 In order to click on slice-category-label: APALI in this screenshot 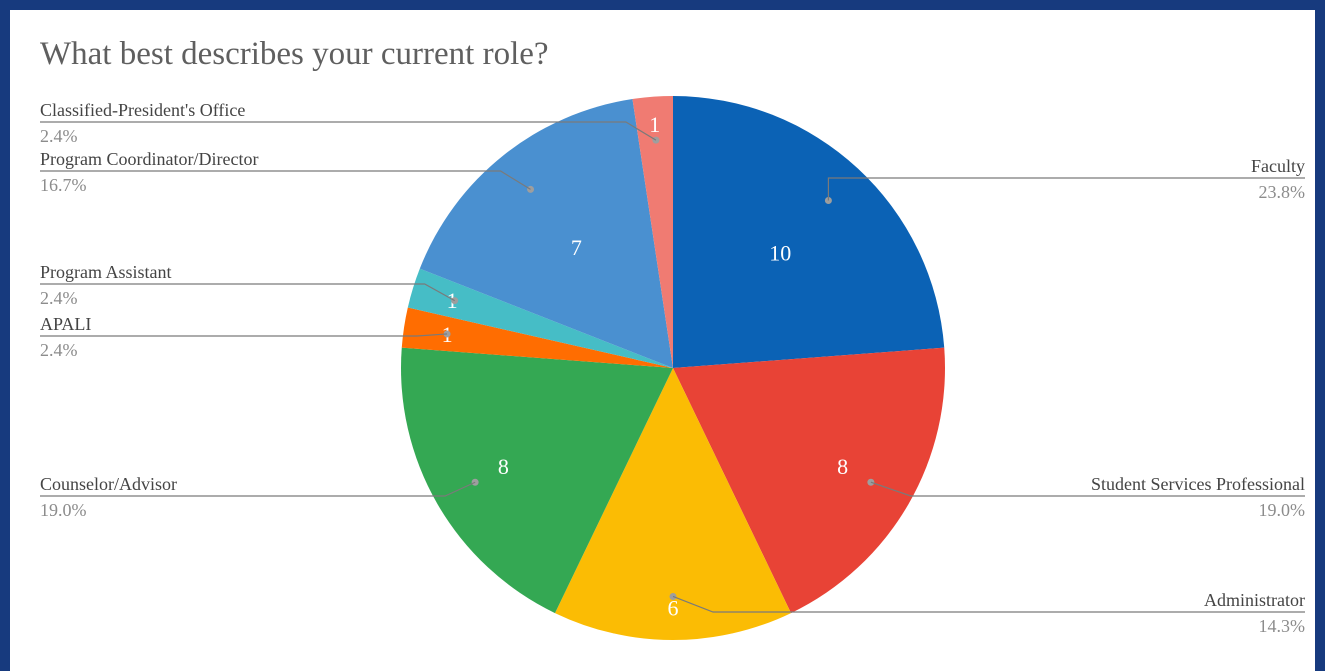, I will do `click(65, 324)`.